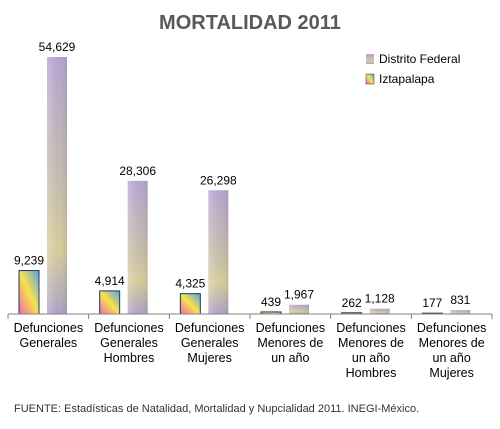 Image resolution: width=500 pixels, height=429 pixels. Describe the element at coordinates (407, 79) in the screenshot. I see `legend-label-iztapalapa: Iztapalapa` at that location.